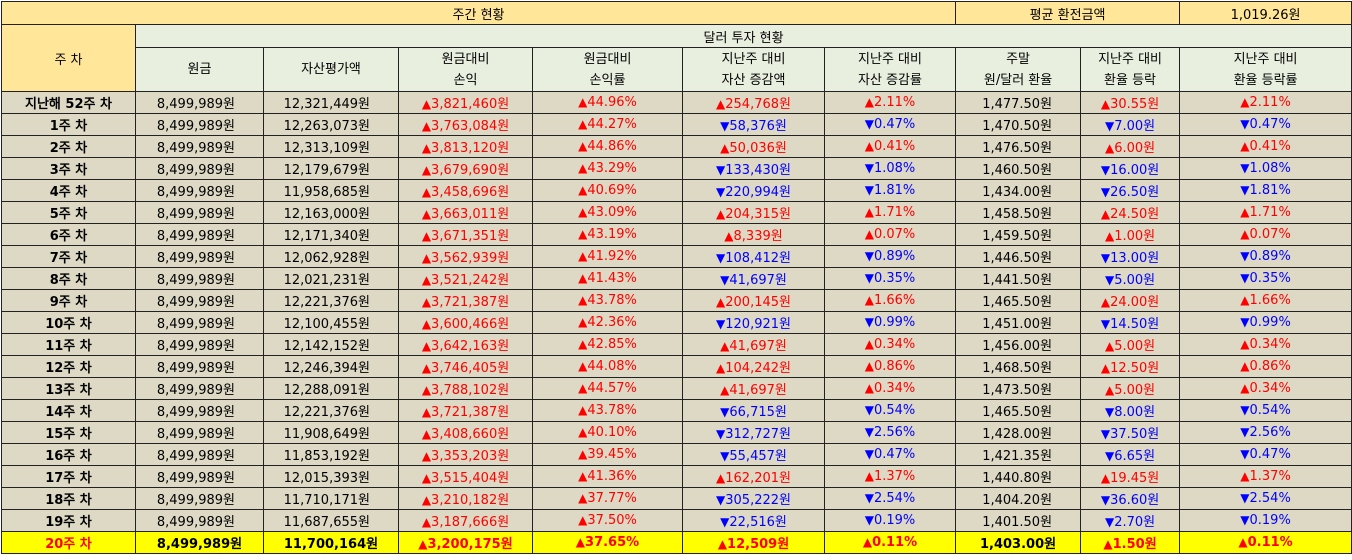 This screenshot has height=560, width=1352. What do you see at coordinates (465, 278) in the screenshot?
I see `profit-loss-cell: ▲3,521,242원` at bounding box center [465, 278].